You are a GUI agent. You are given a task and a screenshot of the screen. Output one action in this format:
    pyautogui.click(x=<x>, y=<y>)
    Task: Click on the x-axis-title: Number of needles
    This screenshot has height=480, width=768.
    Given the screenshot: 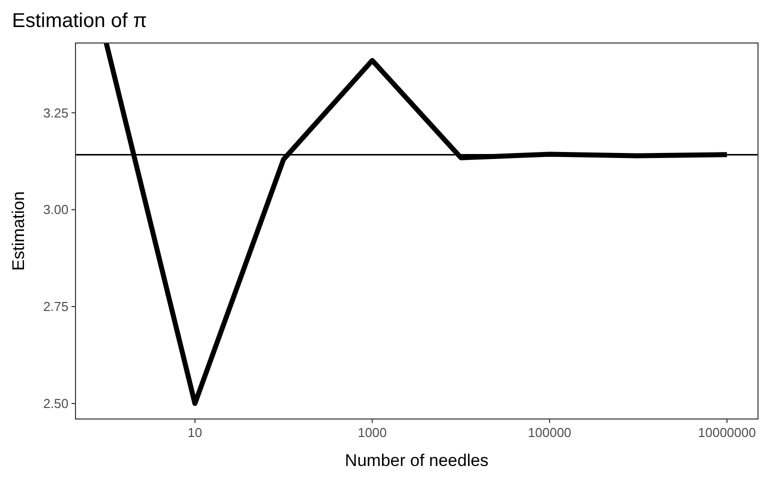 What is the action you would take?
    pyautogui.click(x=416, y=460)
    